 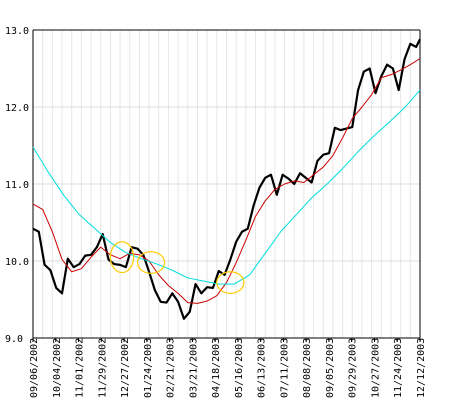 What do you see at coordinates (17, 108) in the screenshot?
I see `y-tick-label: 12.0` at bounding box center [17, 108].